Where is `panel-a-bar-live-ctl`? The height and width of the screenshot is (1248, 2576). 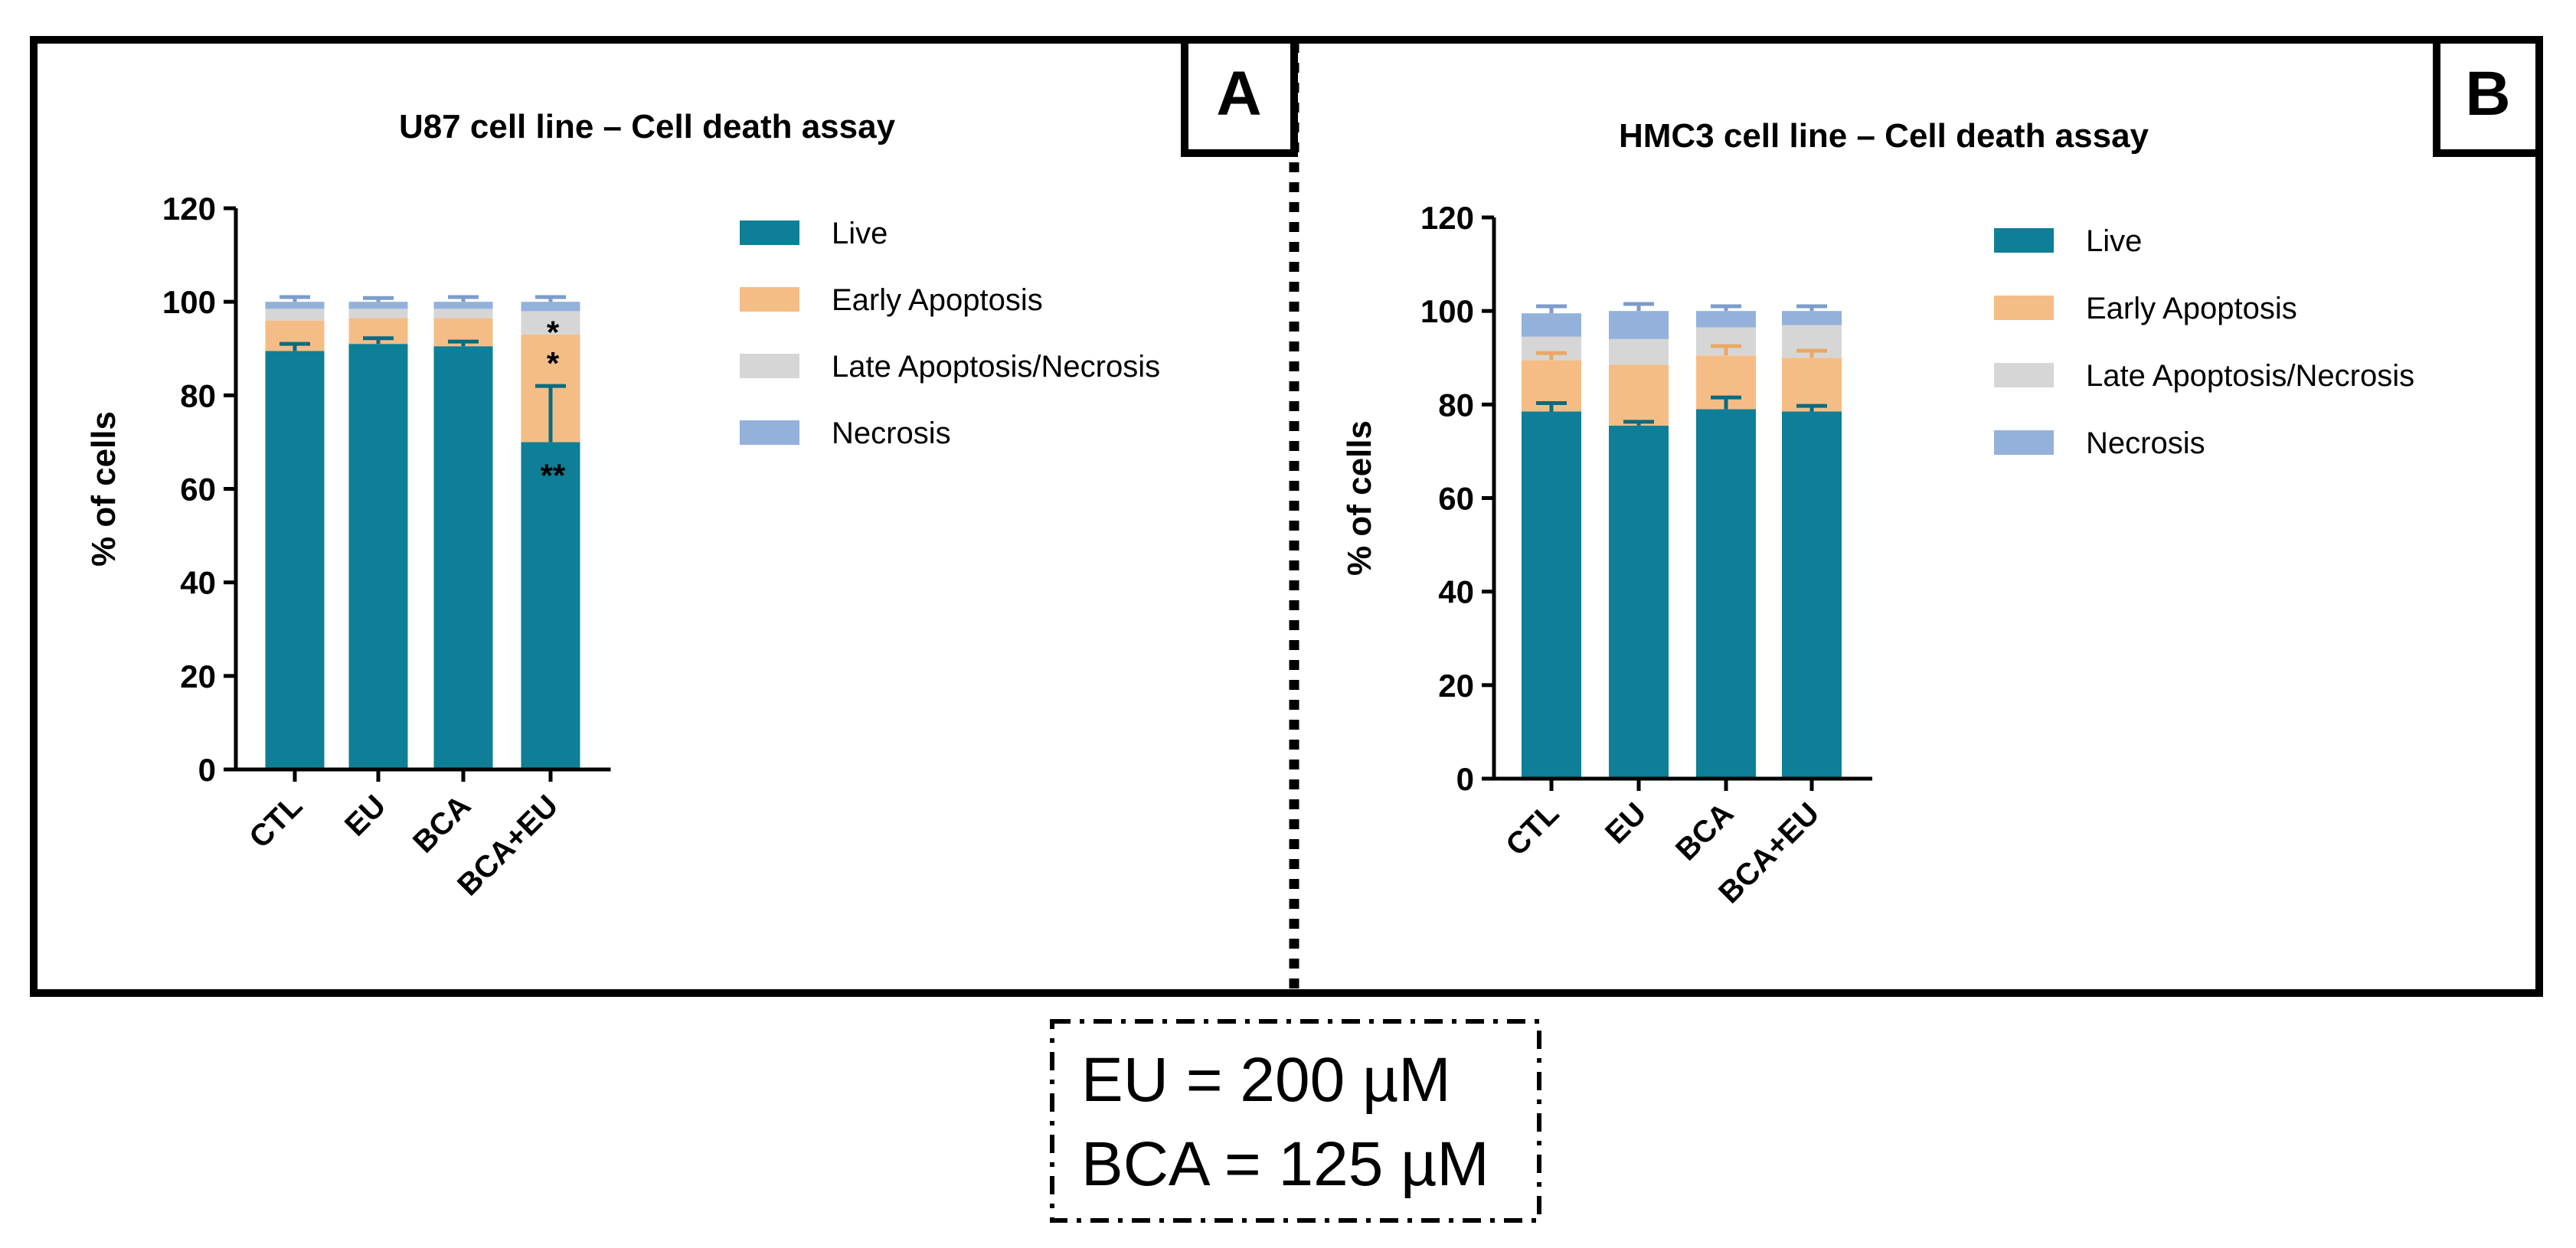
panel-a-bar-live-ctl is located at coordinates (295, 560).